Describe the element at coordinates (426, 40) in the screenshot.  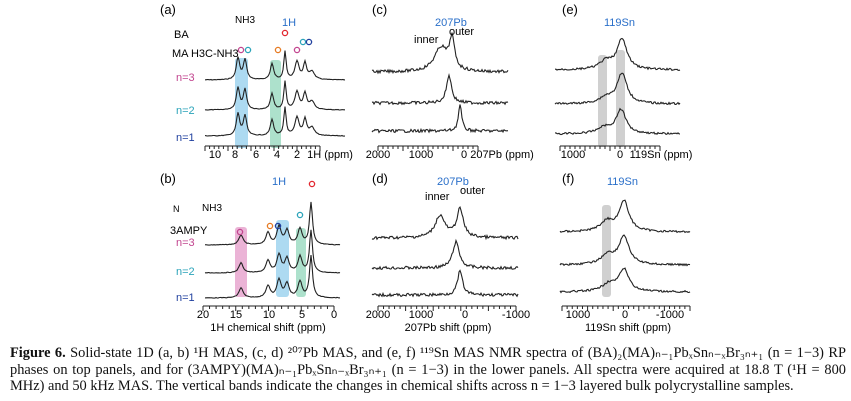
I see `peak-label-inner-c: inner` at that location.